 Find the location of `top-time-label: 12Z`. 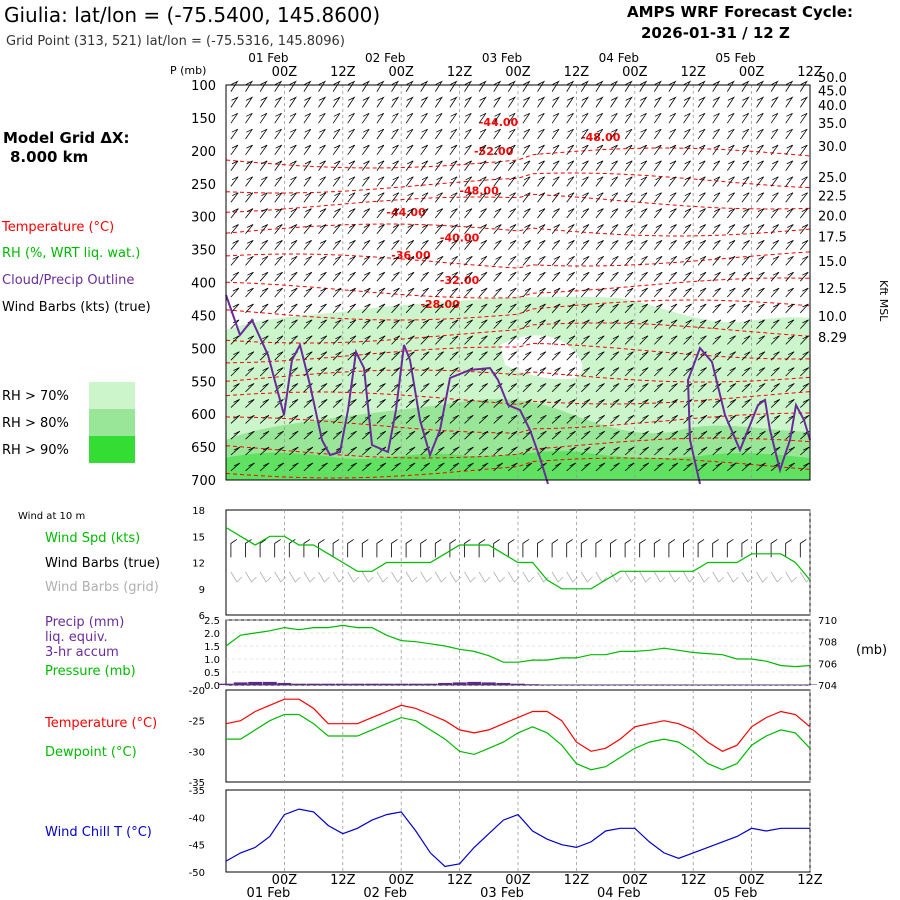

top-time-label: 12Z is located at coordinates (693, 72).